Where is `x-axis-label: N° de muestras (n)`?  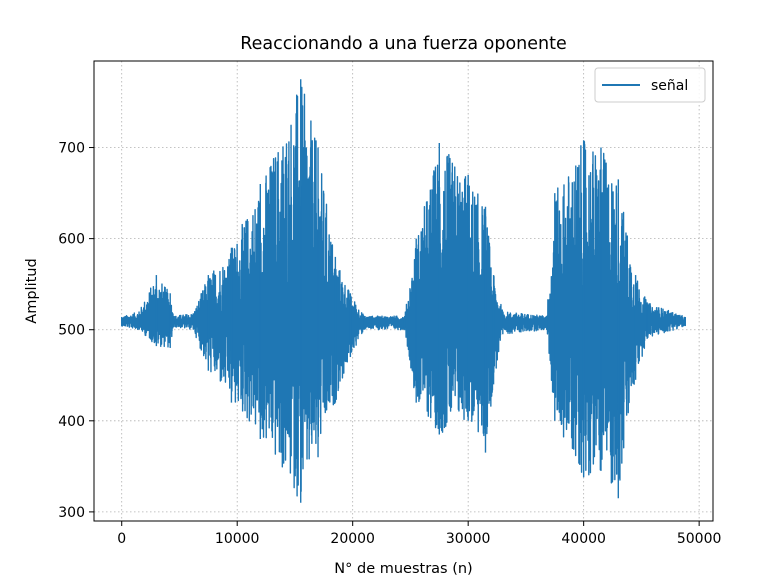
x-axis-label: N° de muestras (n) is located at coordinates (403, 569).